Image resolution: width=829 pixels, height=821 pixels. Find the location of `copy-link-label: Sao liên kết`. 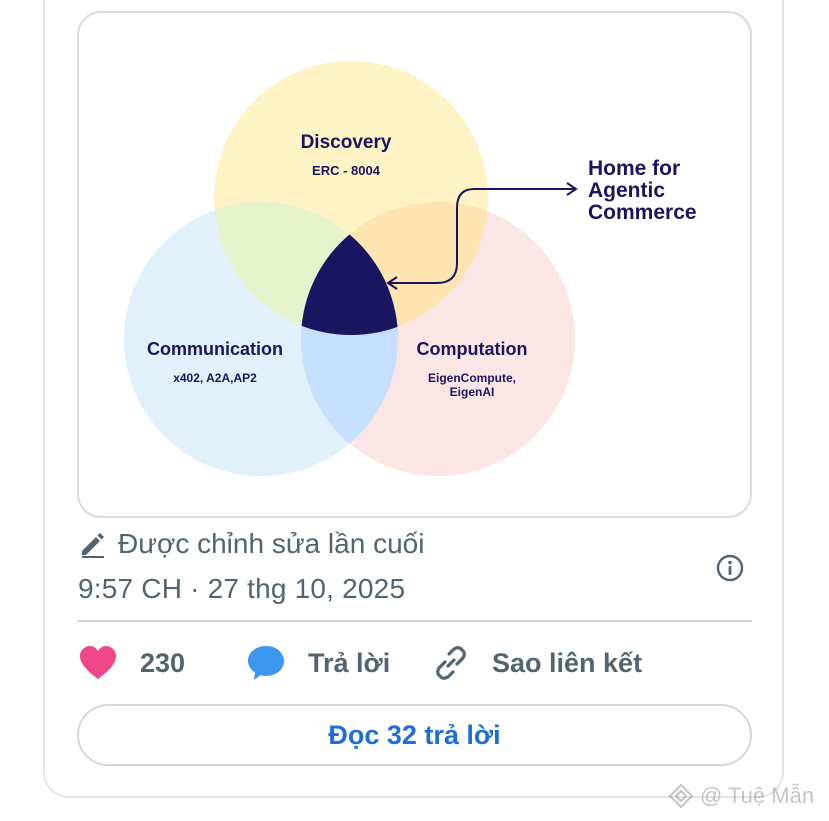

copy-link-label: Sao liên kết is located at coordinates (567, 662).